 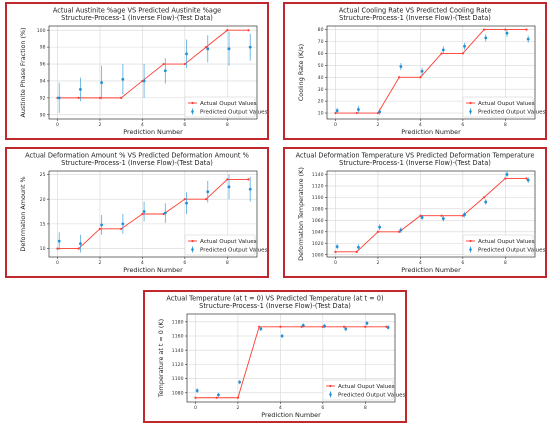 I want to click on y-tick-label: 1100, so click(x=178, y=379).